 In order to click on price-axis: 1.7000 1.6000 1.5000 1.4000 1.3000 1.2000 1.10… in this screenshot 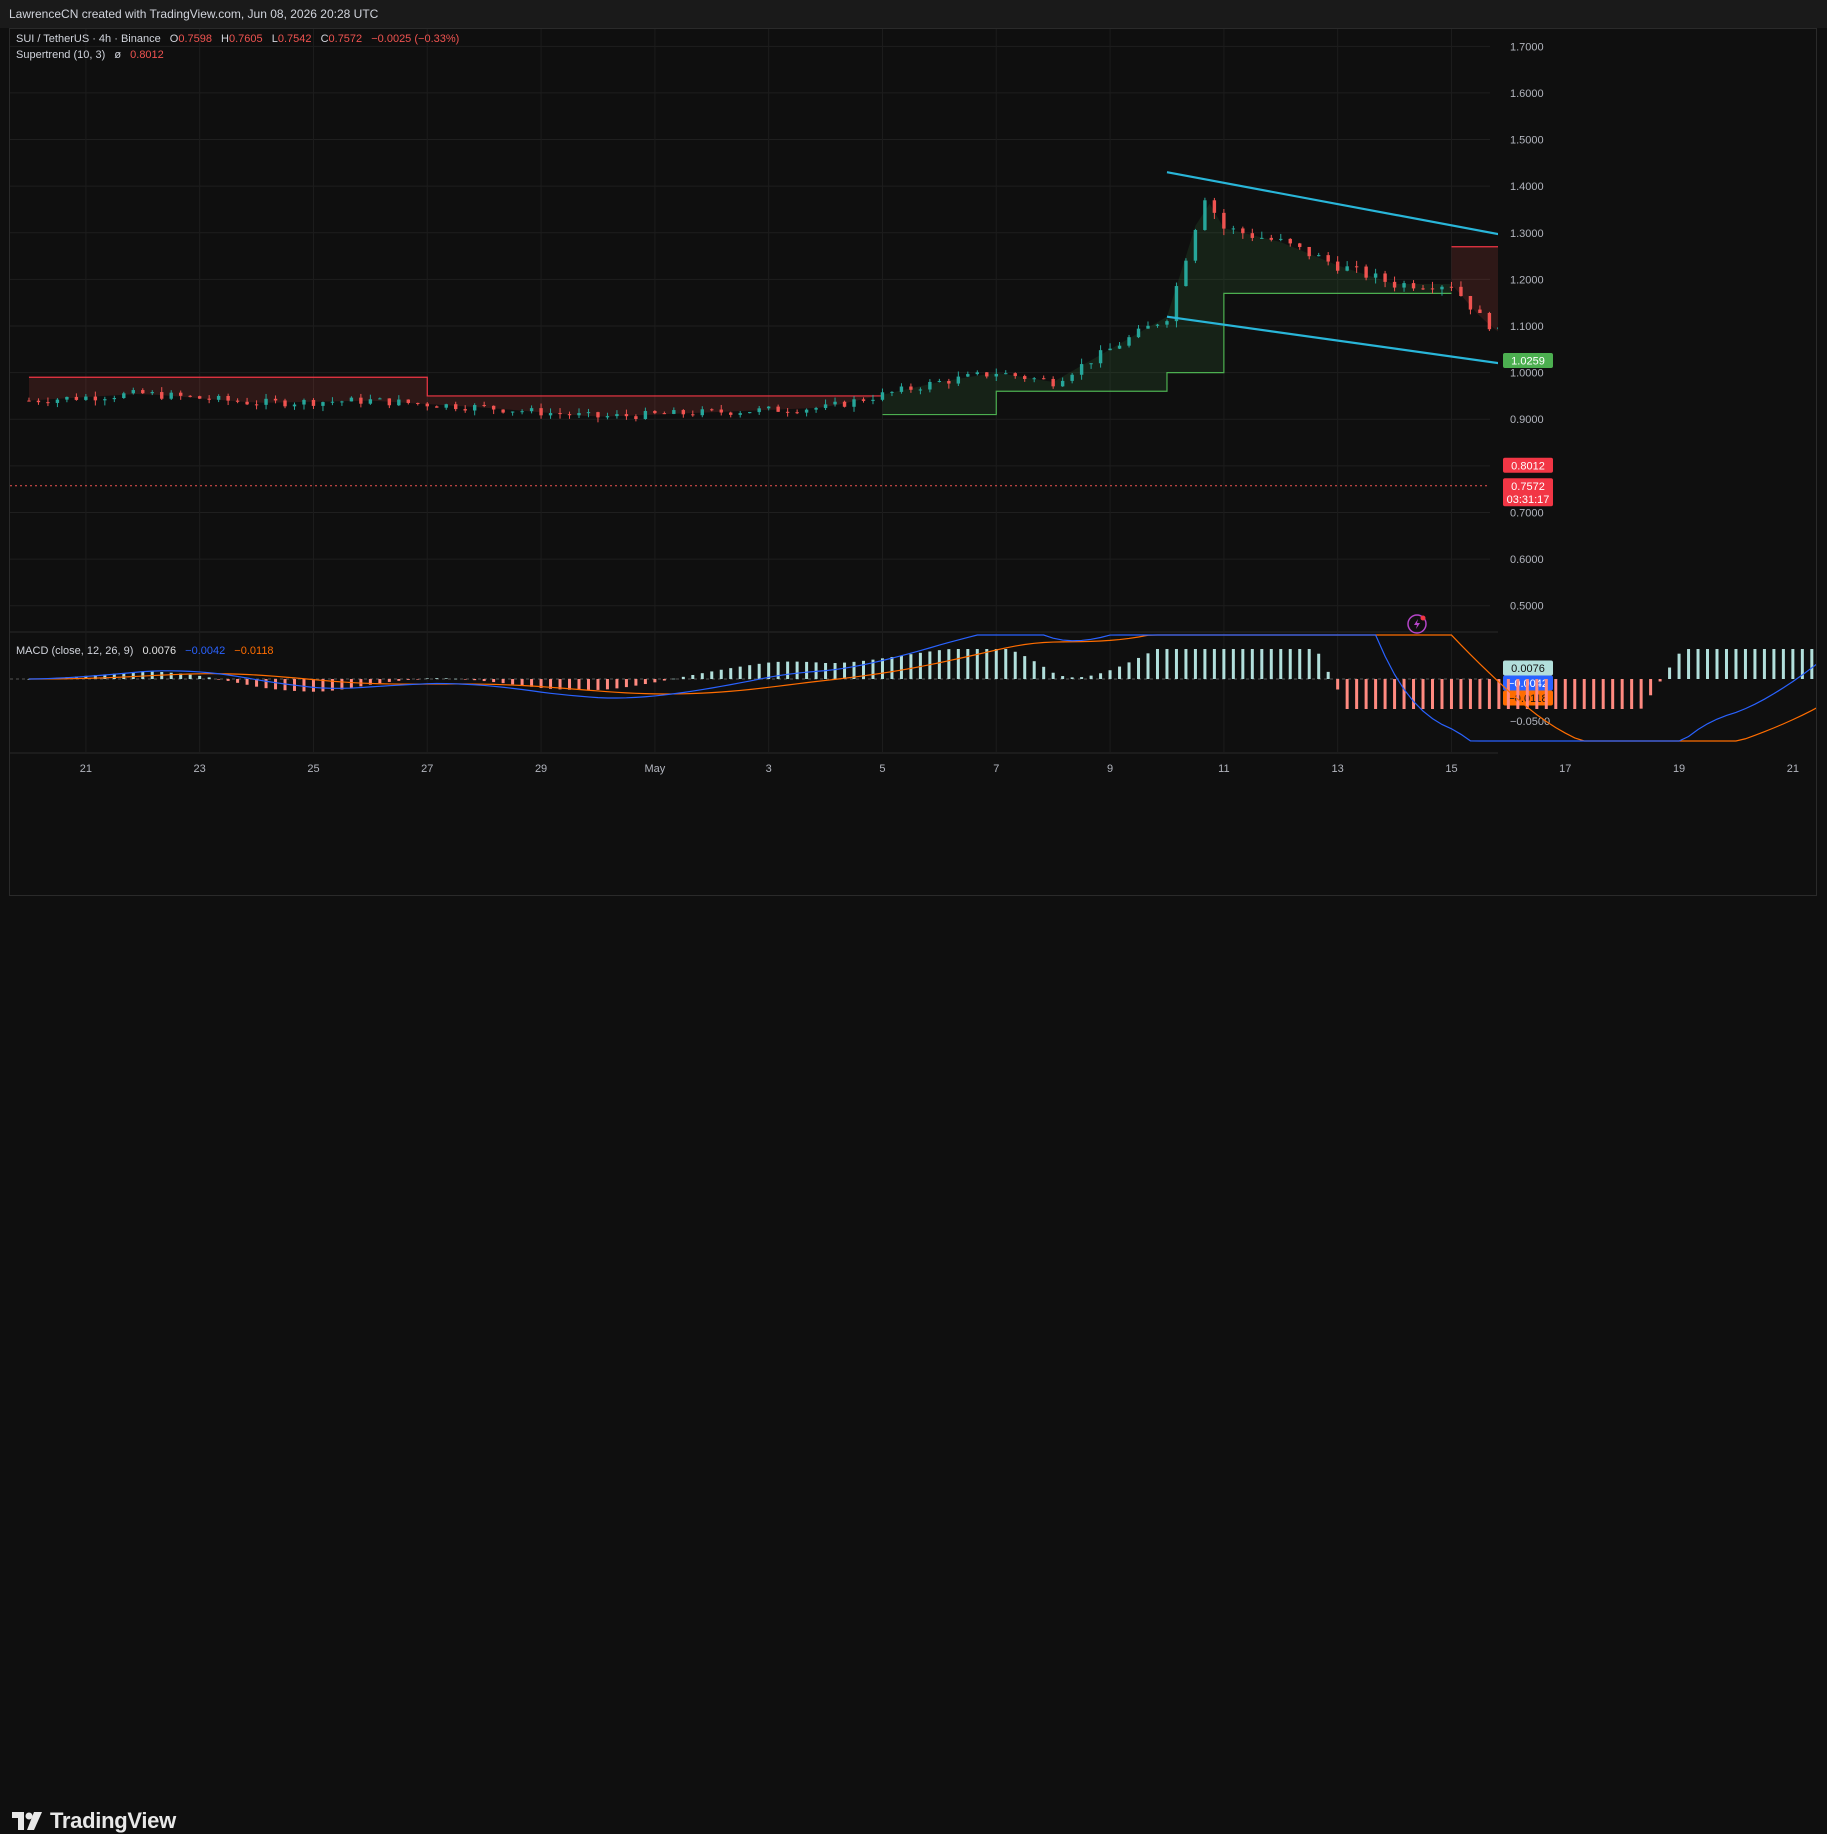, I will do `click(1657, 462)`.